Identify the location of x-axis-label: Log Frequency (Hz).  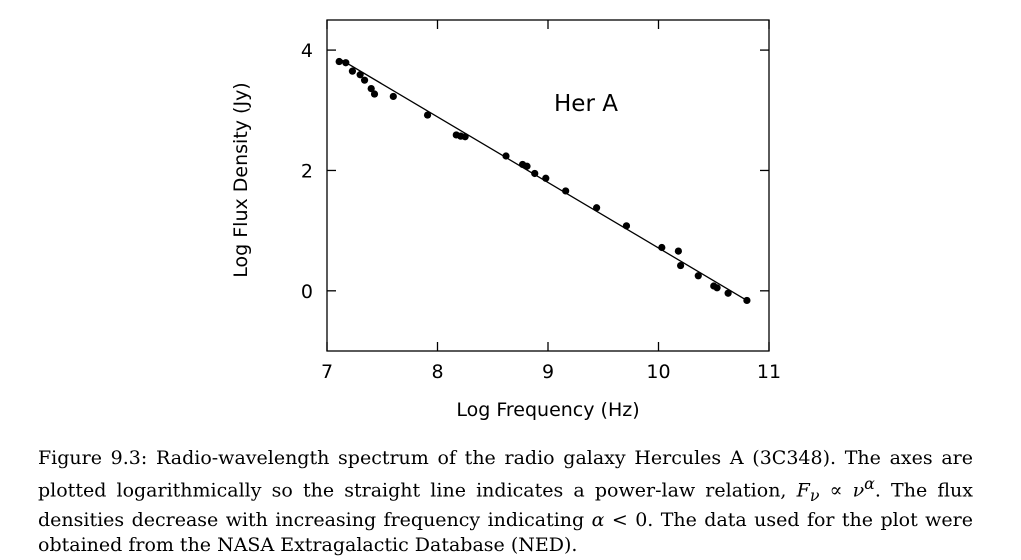
(547, 410).